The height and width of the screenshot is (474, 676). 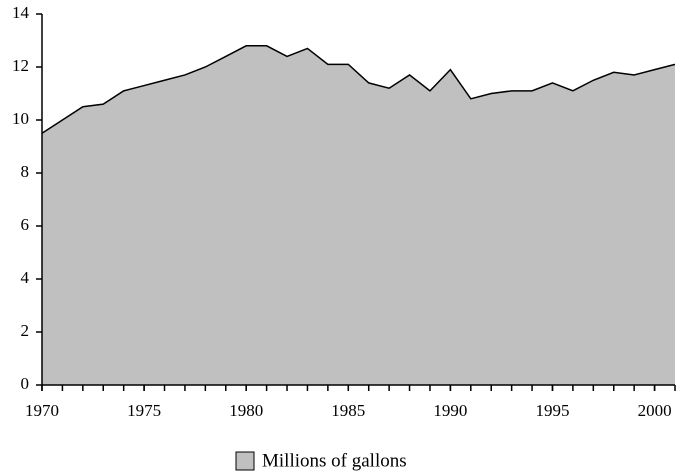 I want to click on x-tick-label: 2000, so click(x=655, y=410).